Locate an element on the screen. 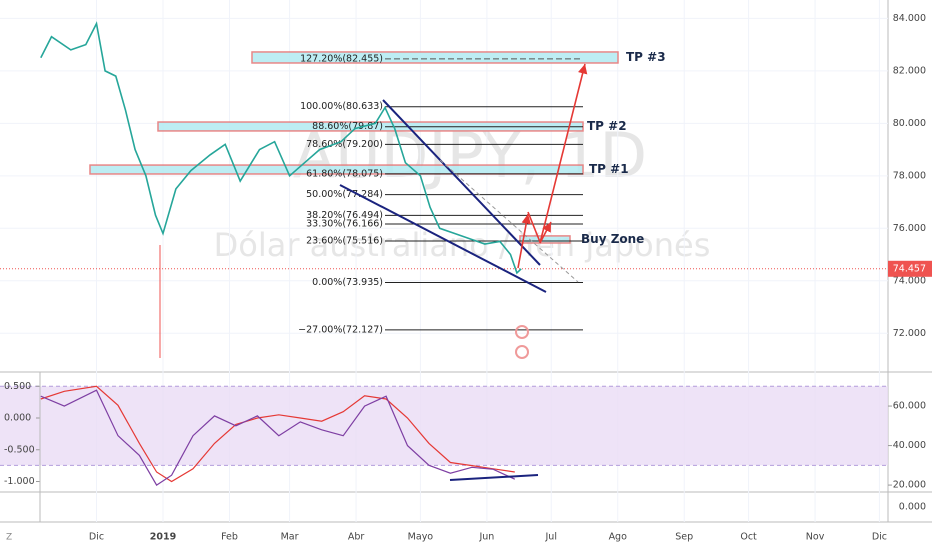 This screenshot has width=932, height=550. x-tick-label: Jul is located at coordinates (551, 537).